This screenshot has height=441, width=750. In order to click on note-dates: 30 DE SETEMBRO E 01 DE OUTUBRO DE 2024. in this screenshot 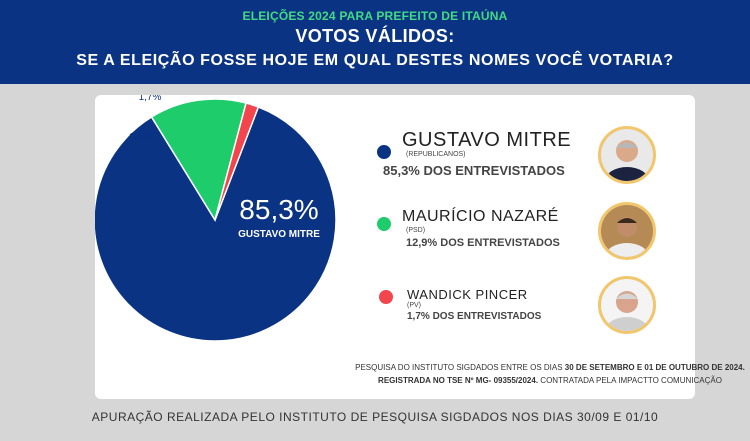, I will do `click(654, 367)`.